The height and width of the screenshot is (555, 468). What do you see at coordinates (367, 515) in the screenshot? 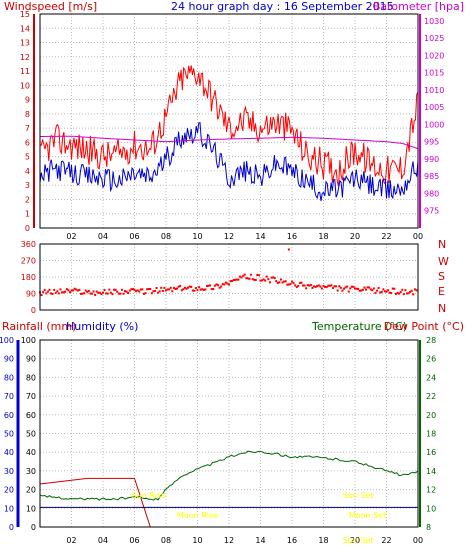
I see `sun-moon-annotation: Moon Set` at bounding box center [367, 515].